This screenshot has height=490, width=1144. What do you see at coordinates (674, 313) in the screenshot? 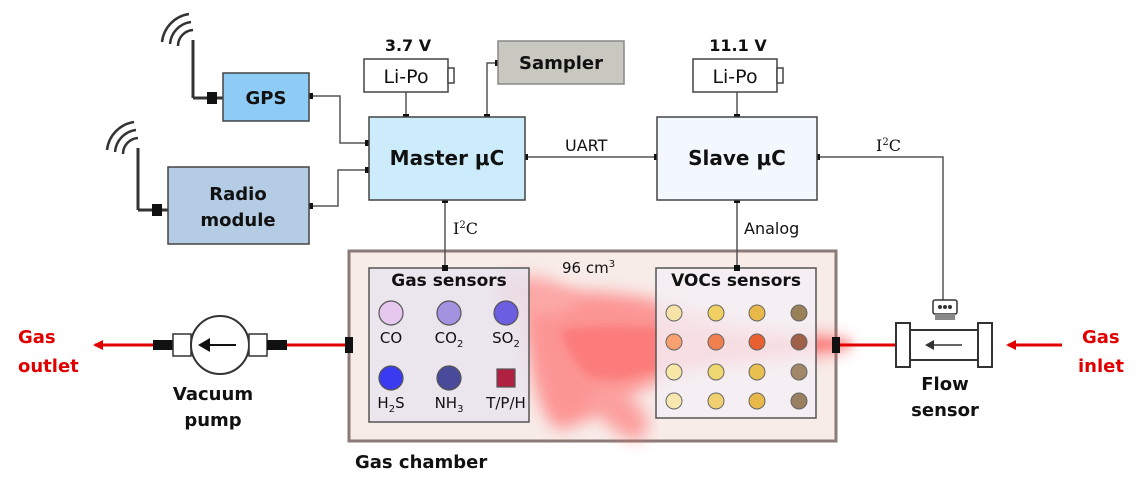
I see `voc-sensor-r1c1-icon` at bounding box center [674, 313].